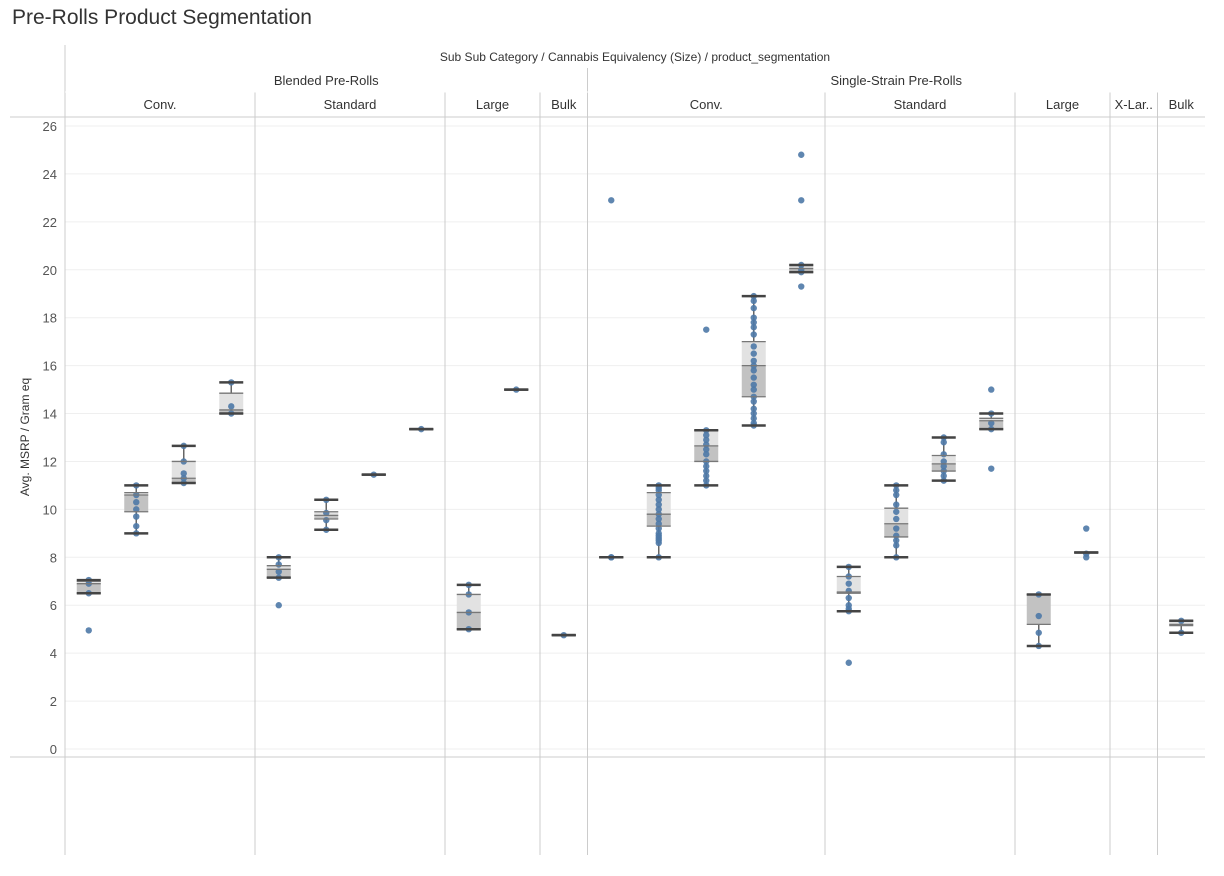 The width and height of the screenshot is (1224, 876). What do you see at coordinates (897, 80) in the screenshot?
I see `category-header: Single-Strain Pre-Rolls` at bounding box center [897, 80].